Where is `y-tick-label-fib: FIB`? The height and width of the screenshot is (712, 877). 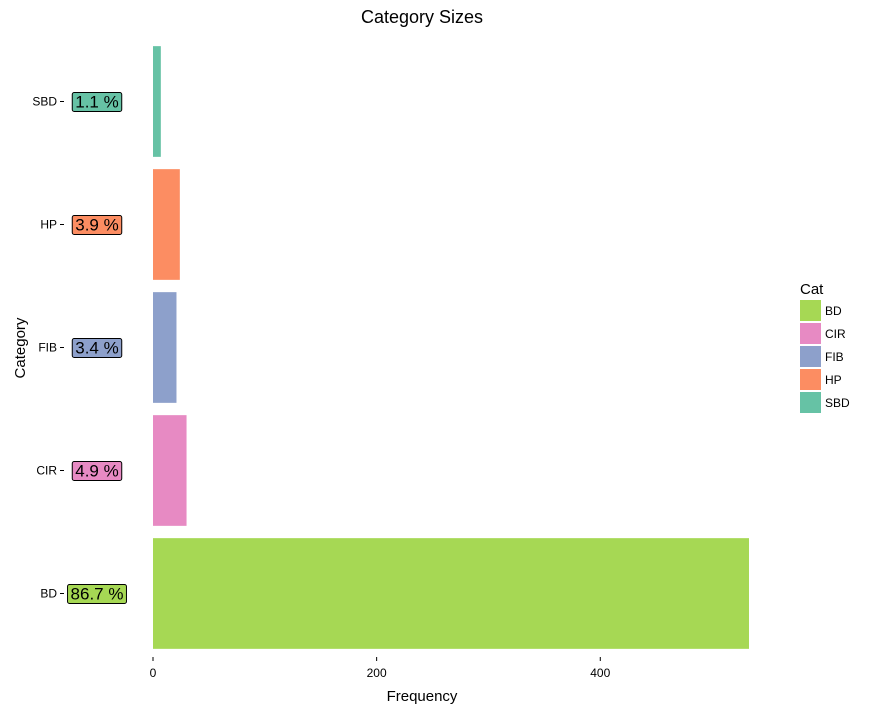 y-tick-label-fib: FIB is located at coordinates (47, 348).